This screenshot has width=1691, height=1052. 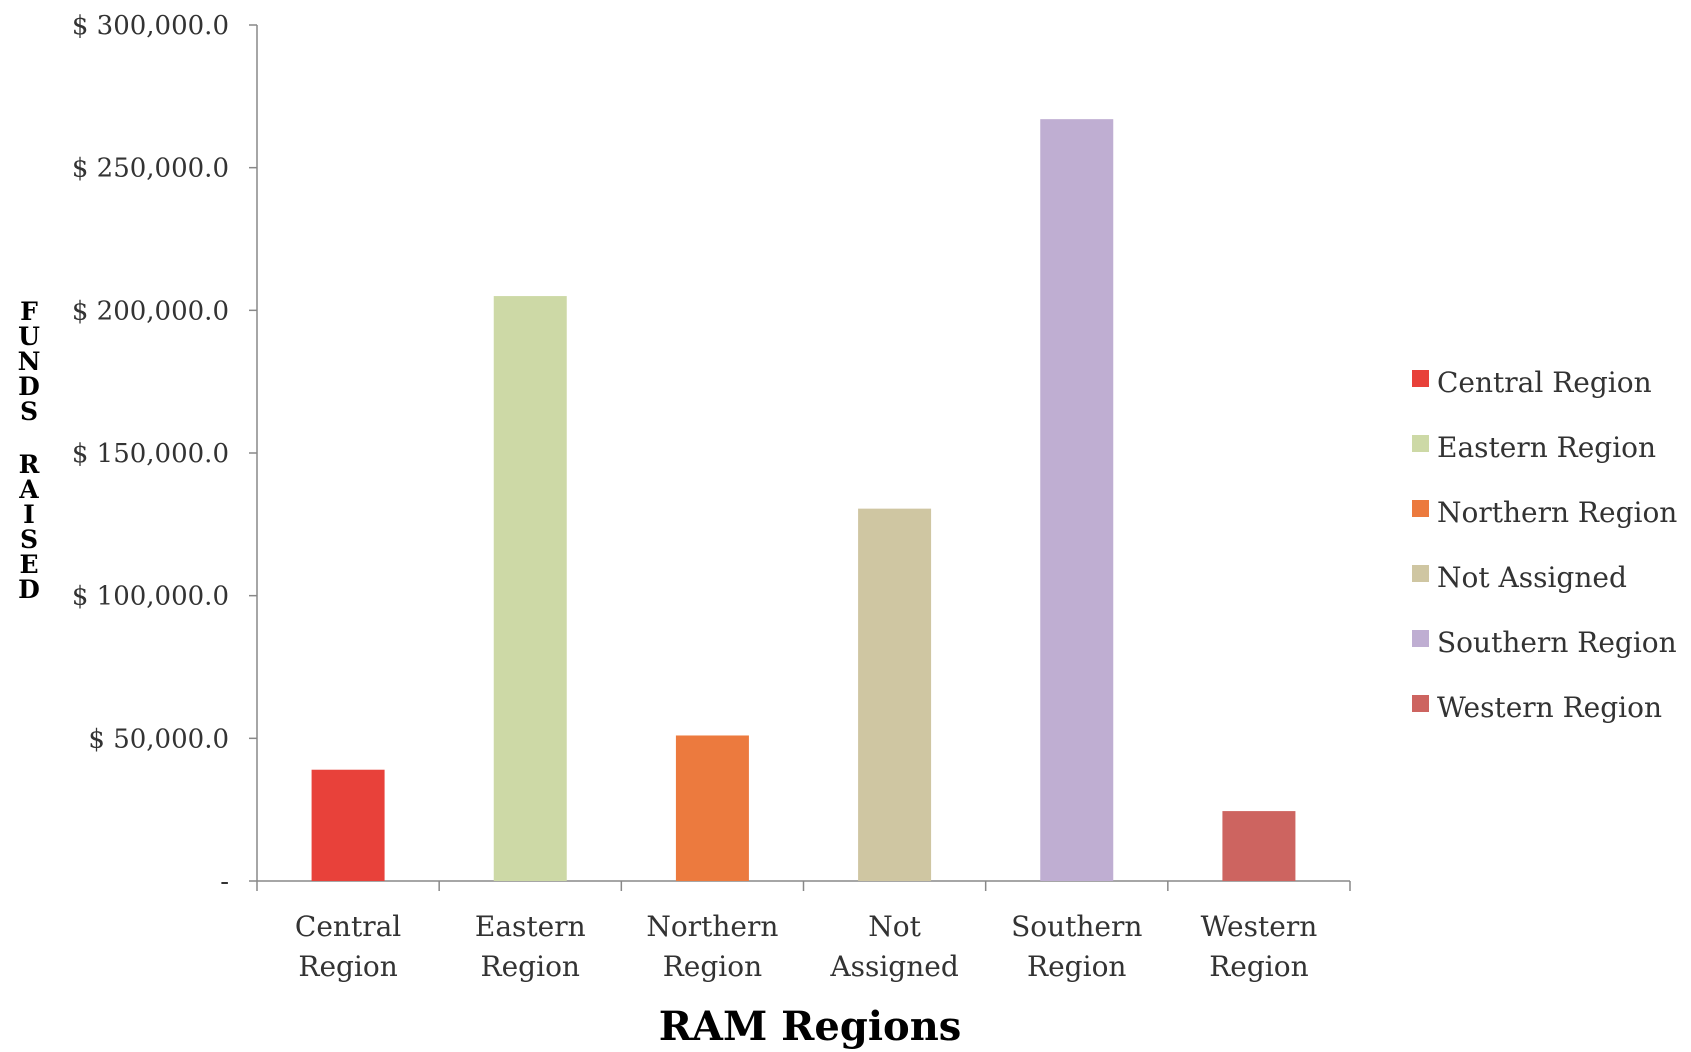 What do you see at coordinates (29, 336) in the screenshot?
I see `y-axis-title-letter: U` at bounding box center [29, 336].